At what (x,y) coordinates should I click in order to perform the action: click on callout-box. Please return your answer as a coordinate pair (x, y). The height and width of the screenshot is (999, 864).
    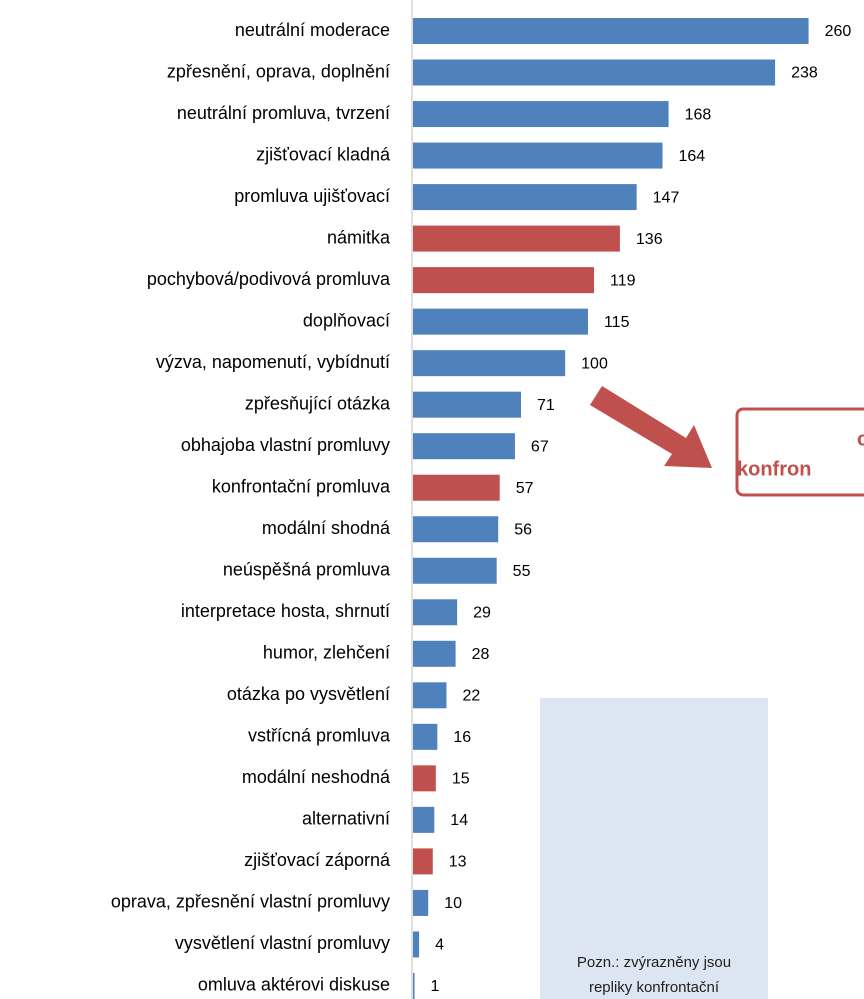
    Looking at the image, I should click on (799, 452).